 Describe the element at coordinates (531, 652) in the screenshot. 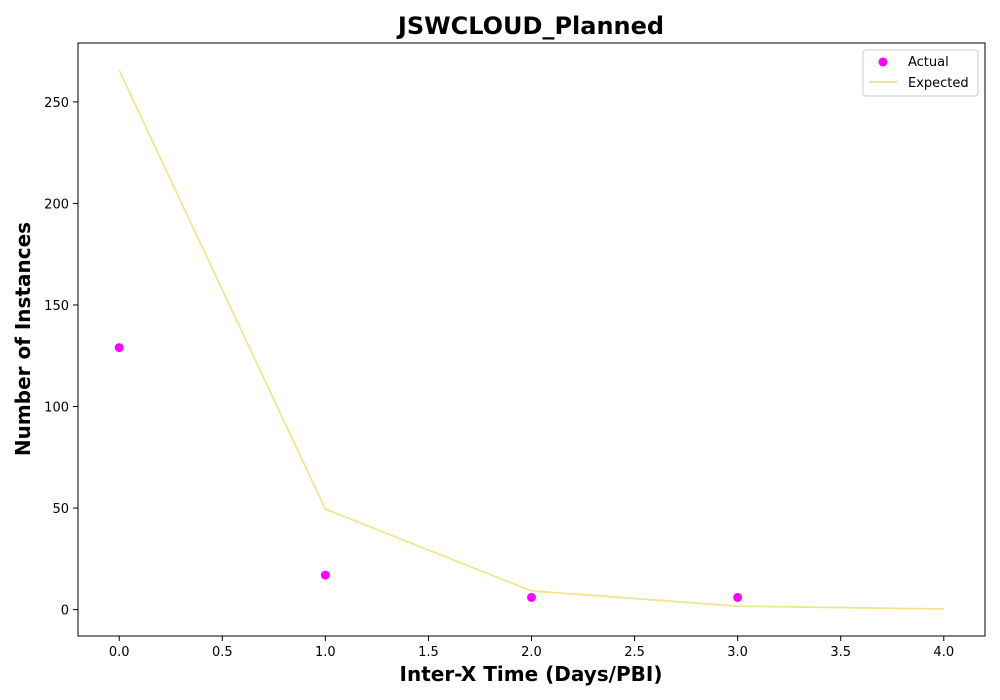

I see `x-tick-label: 2.0` at that location.